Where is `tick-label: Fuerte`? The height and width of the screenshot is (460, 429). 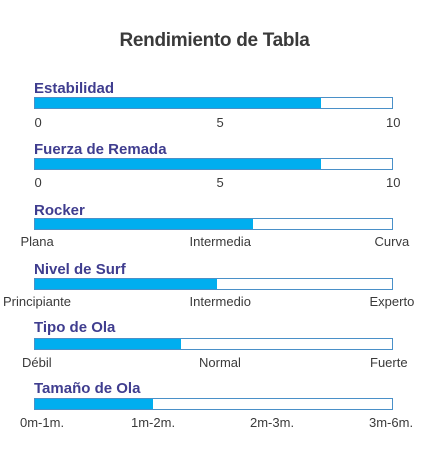 tick-label: Fuerte is located at coordinates (389, 362).